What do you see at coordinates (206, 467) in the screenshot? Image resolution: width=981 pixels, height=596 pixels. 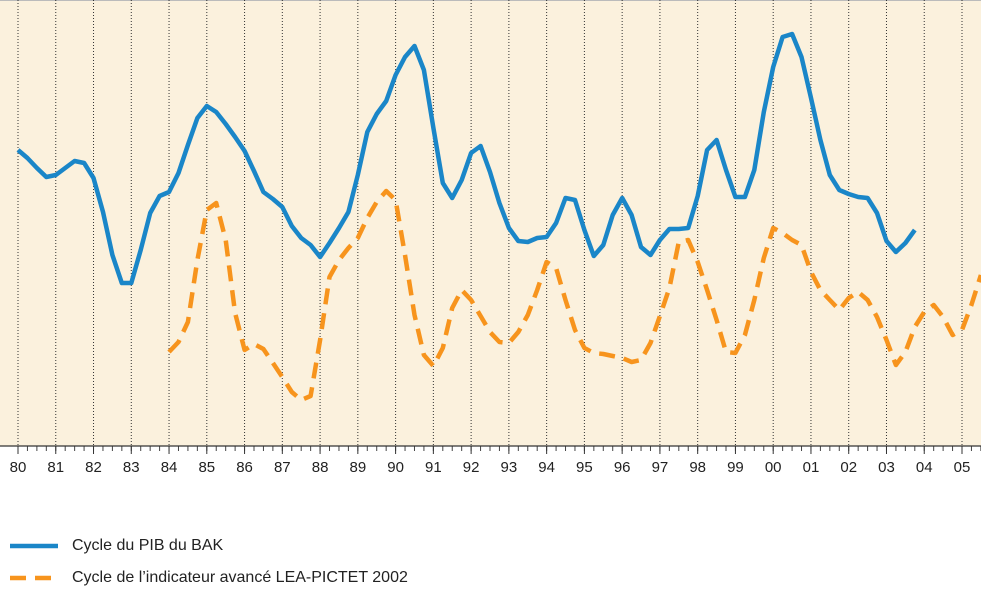 I see `x-tick-label: 85` at bounding box center [206, 467].